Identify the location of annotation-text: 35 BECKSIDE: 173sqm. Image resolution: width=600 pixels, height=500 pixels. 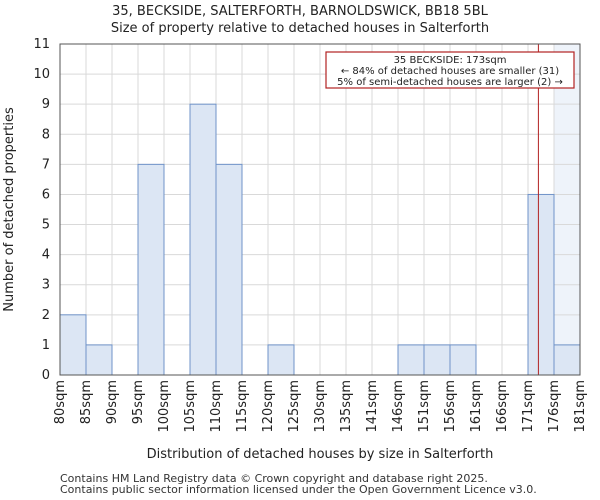
(450, 60).